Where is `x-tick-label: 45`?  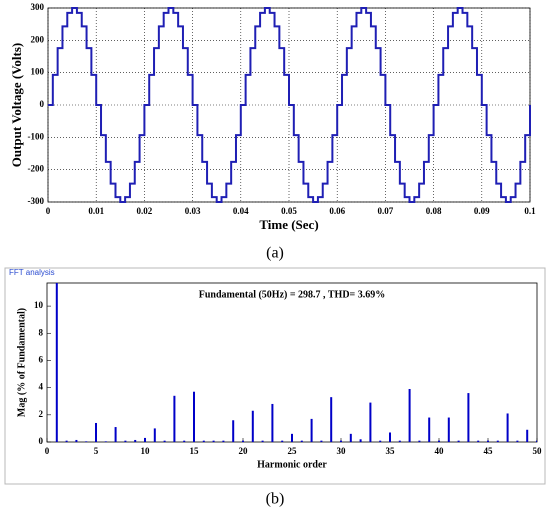
x-tick-label: 45 is located at coordinates (489, 451).